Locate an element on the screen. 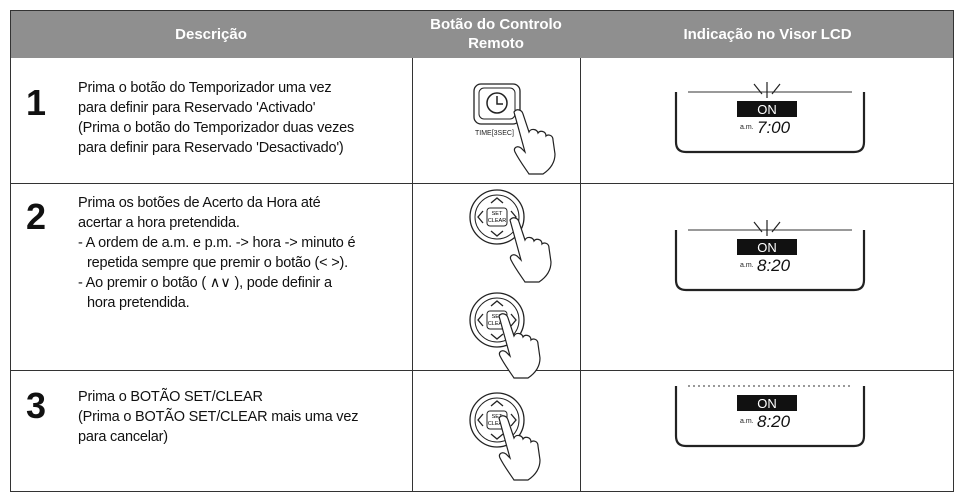 This screenshot has height=496, width=964. line: Prima os botões de Acerto da Hora até is located at coordinates (199, 203).